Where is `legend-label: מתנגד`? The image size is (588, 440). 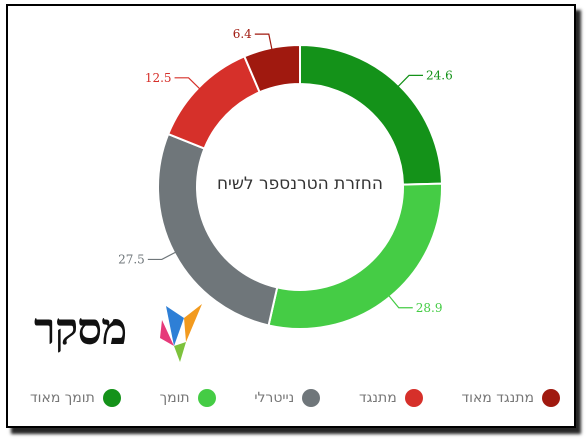
legend-label: מתנגד is located at coordinates (378, 398).